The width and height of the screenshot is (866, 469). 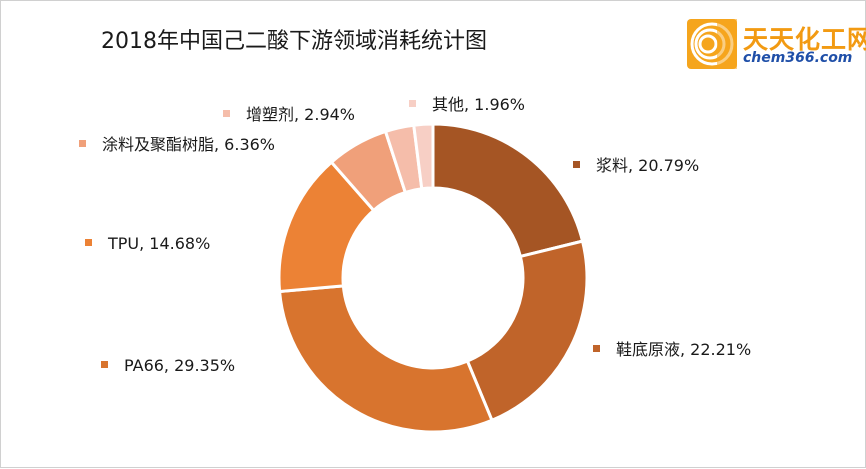 What do you see at coordinates (159, 243) in the screenshot?
I see `data-label: TPU, 14.68%` at bounding box center [159, 243].